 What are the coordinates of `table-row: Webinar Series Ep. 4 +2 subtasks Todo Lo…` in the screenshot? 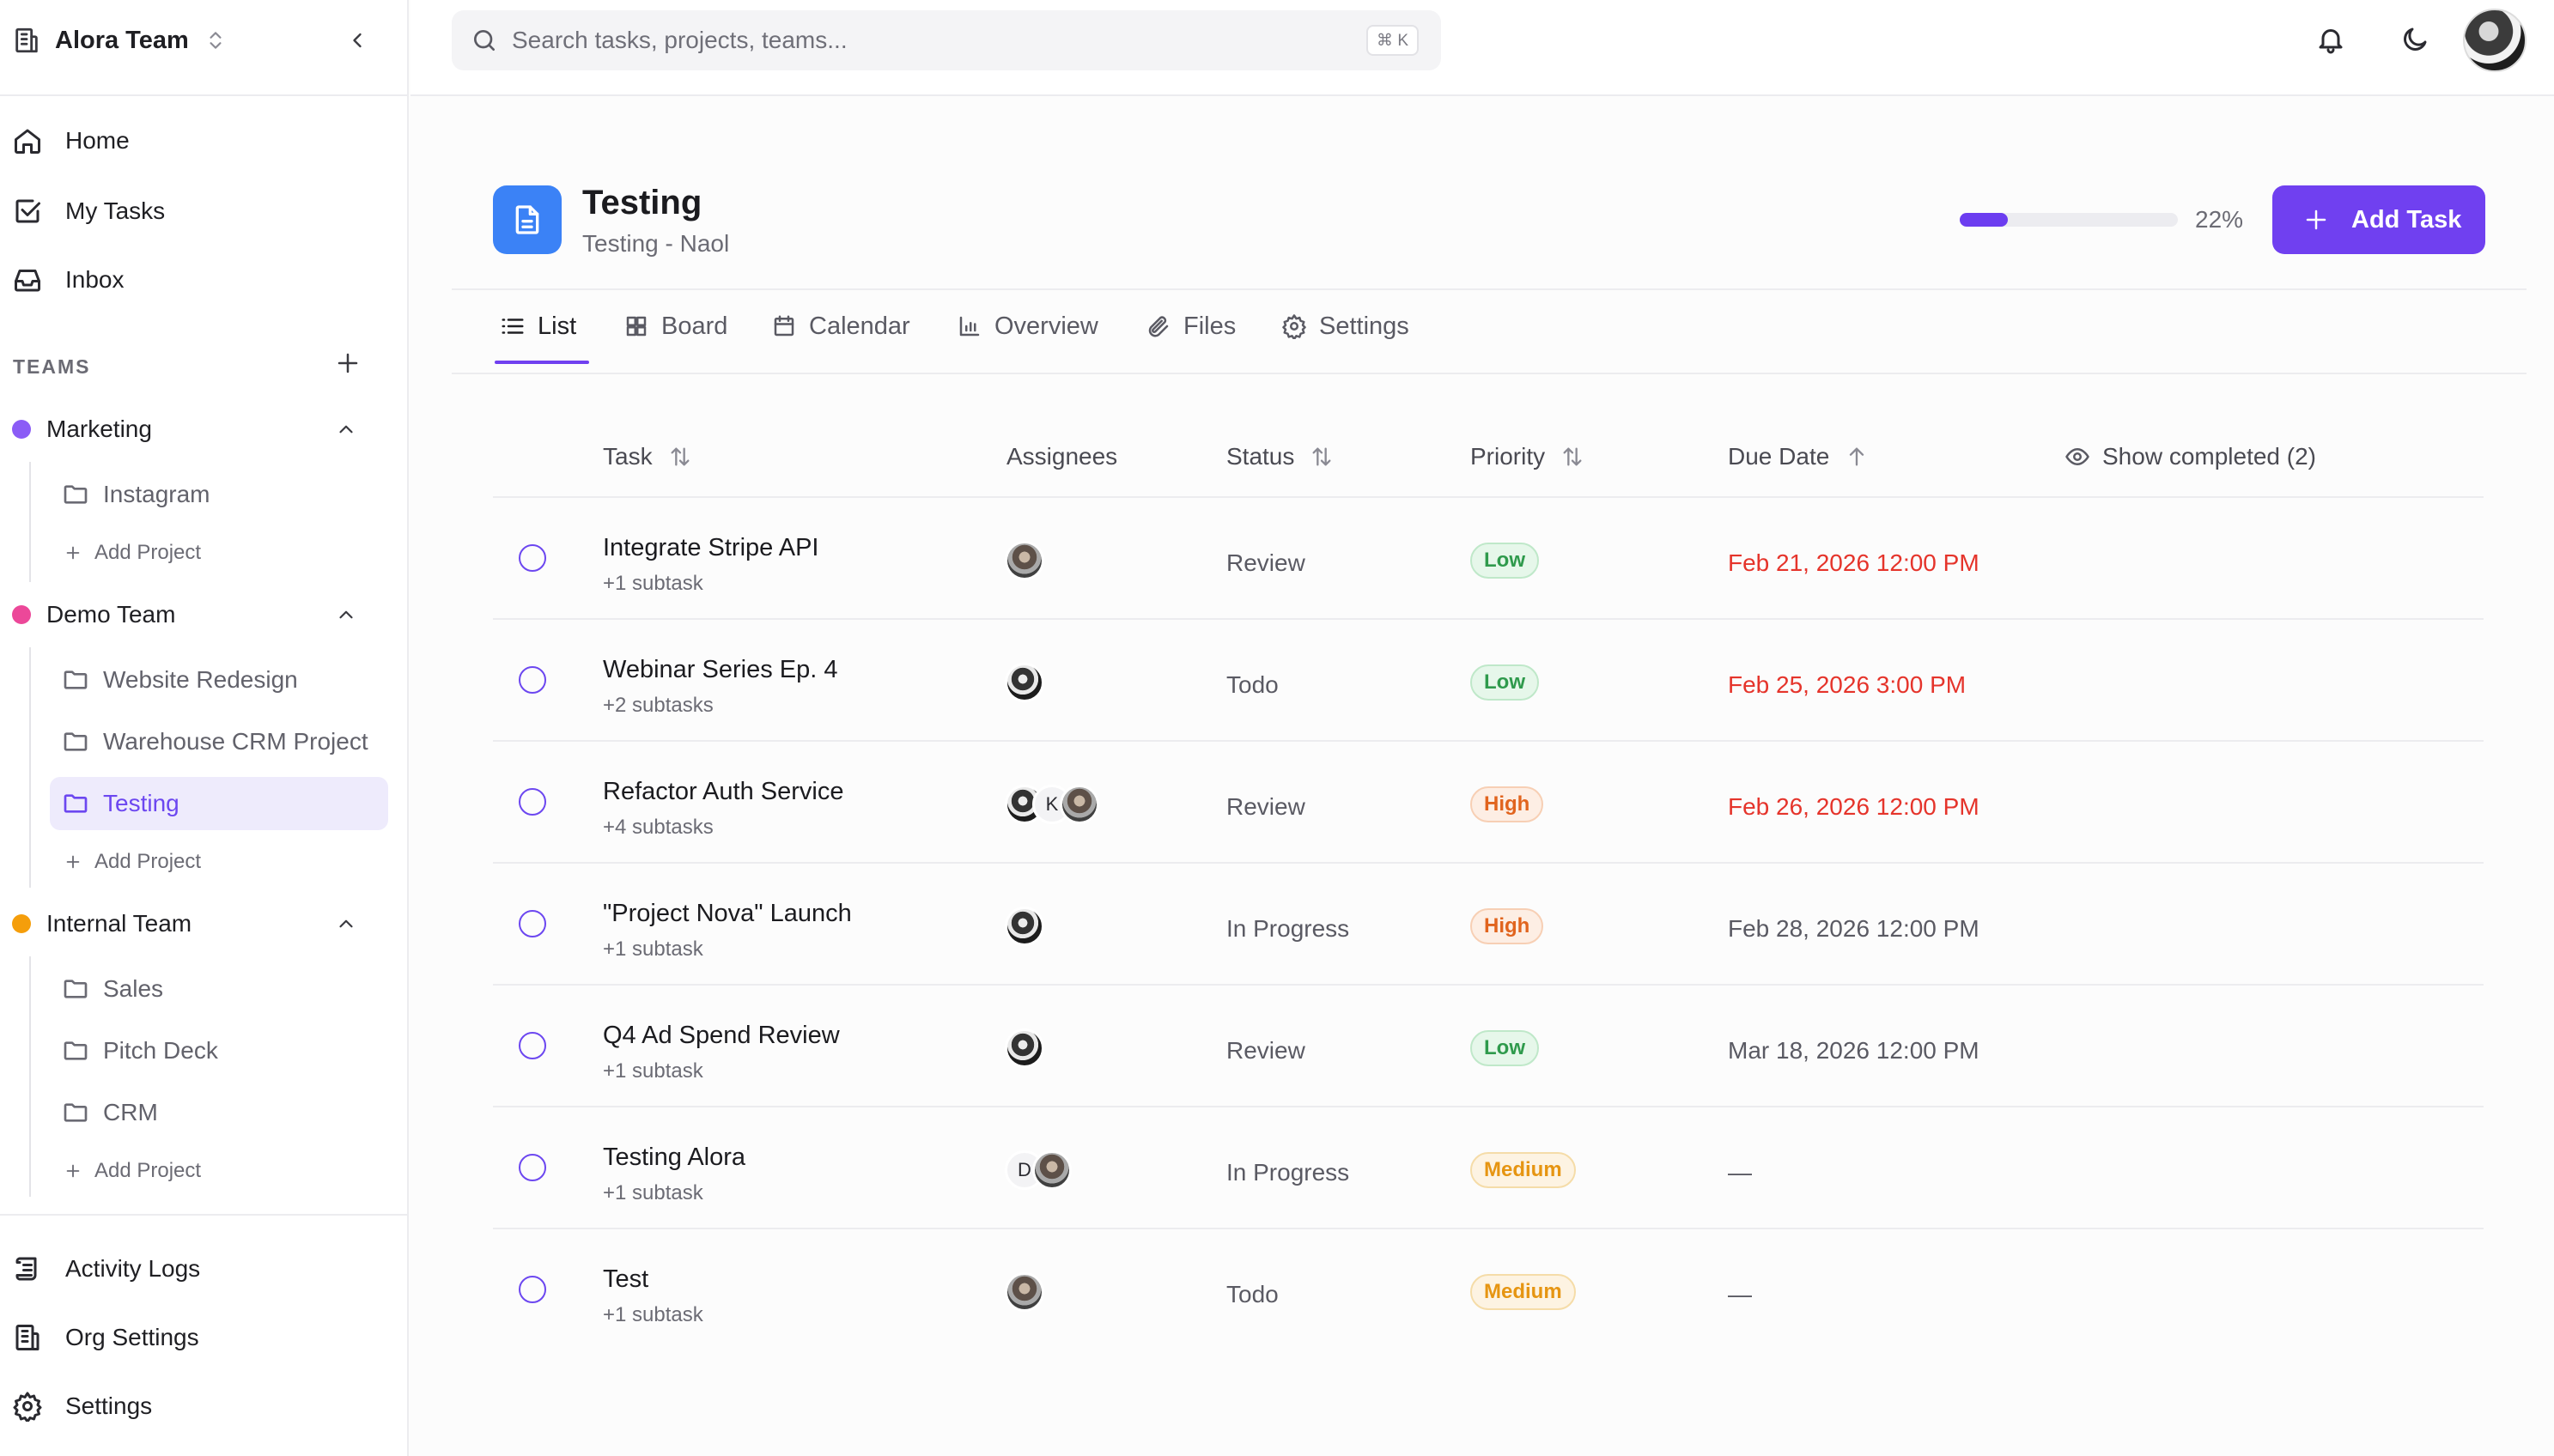 It's located at (1488, 681).